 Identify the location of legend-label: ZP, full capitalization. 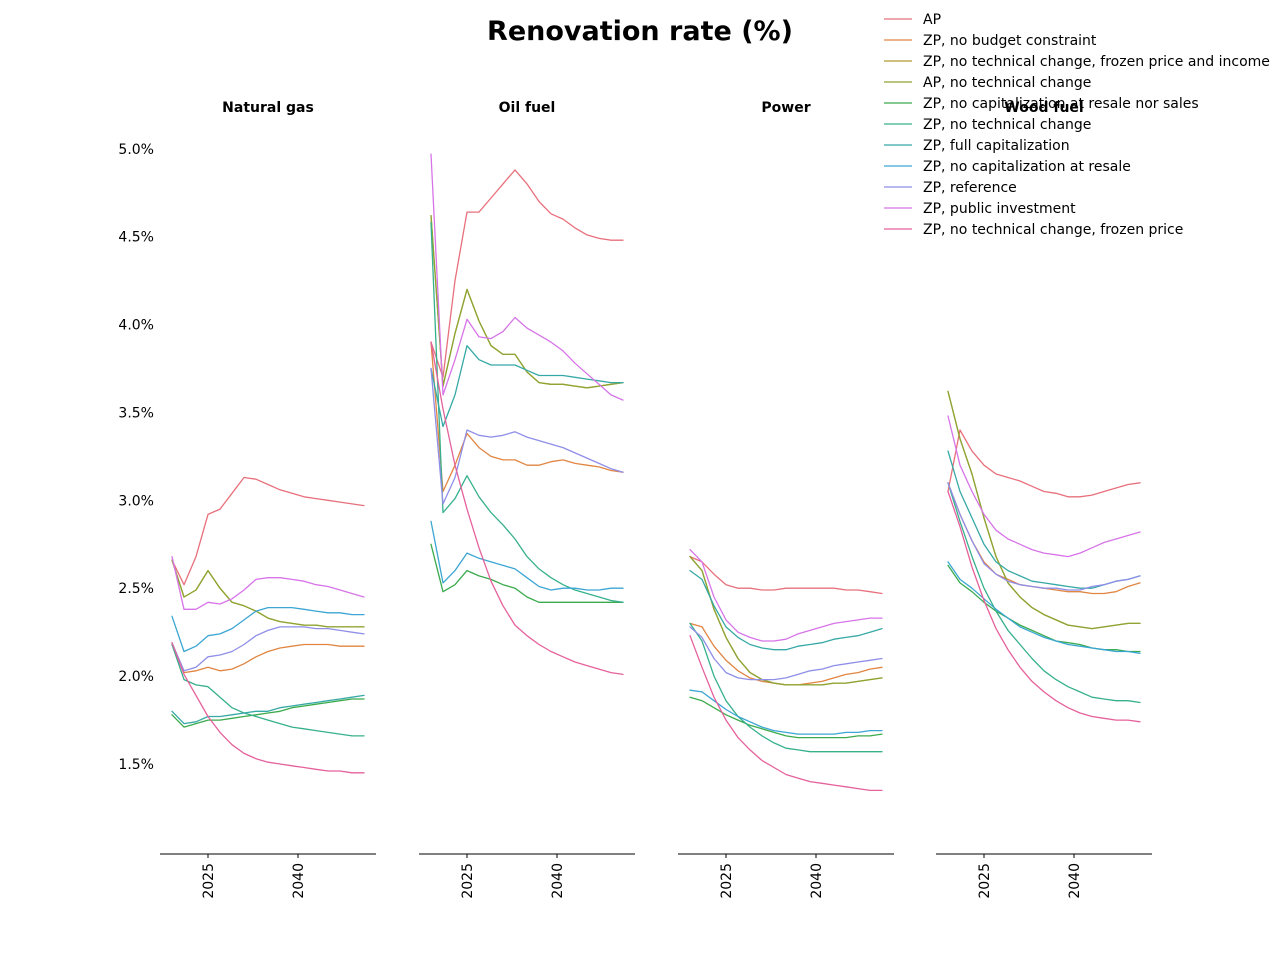
(996, 146).